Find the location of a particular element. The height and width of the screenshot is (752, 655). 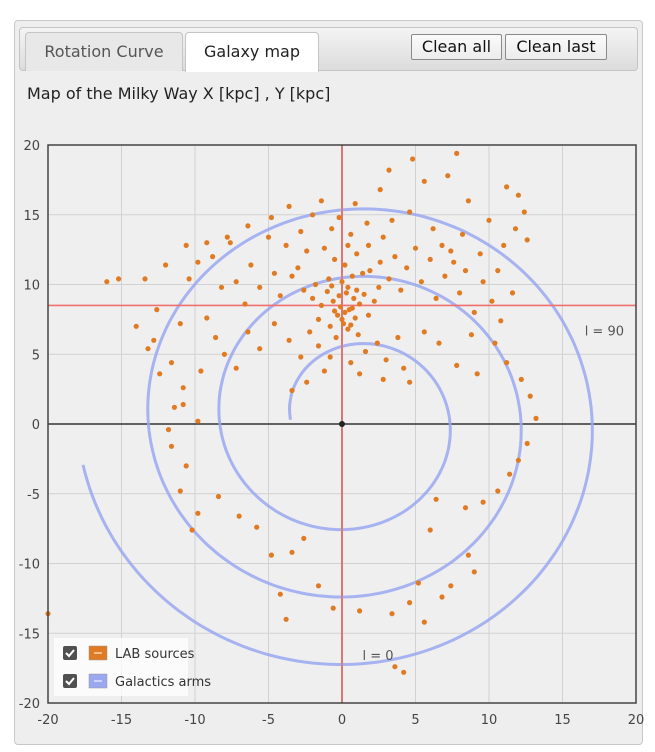

y-tick-label: 0 is located at coordinates (36, 425).